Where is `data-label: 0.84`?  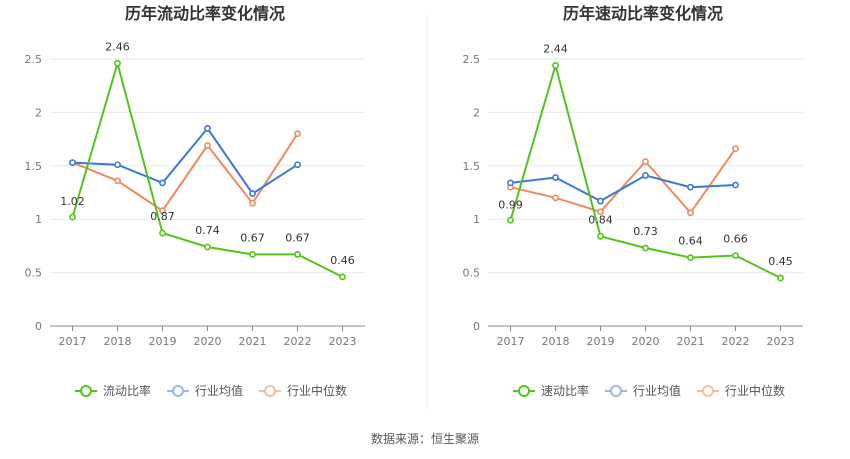
data-label: 0.84 is located at coordinates (600, 219).